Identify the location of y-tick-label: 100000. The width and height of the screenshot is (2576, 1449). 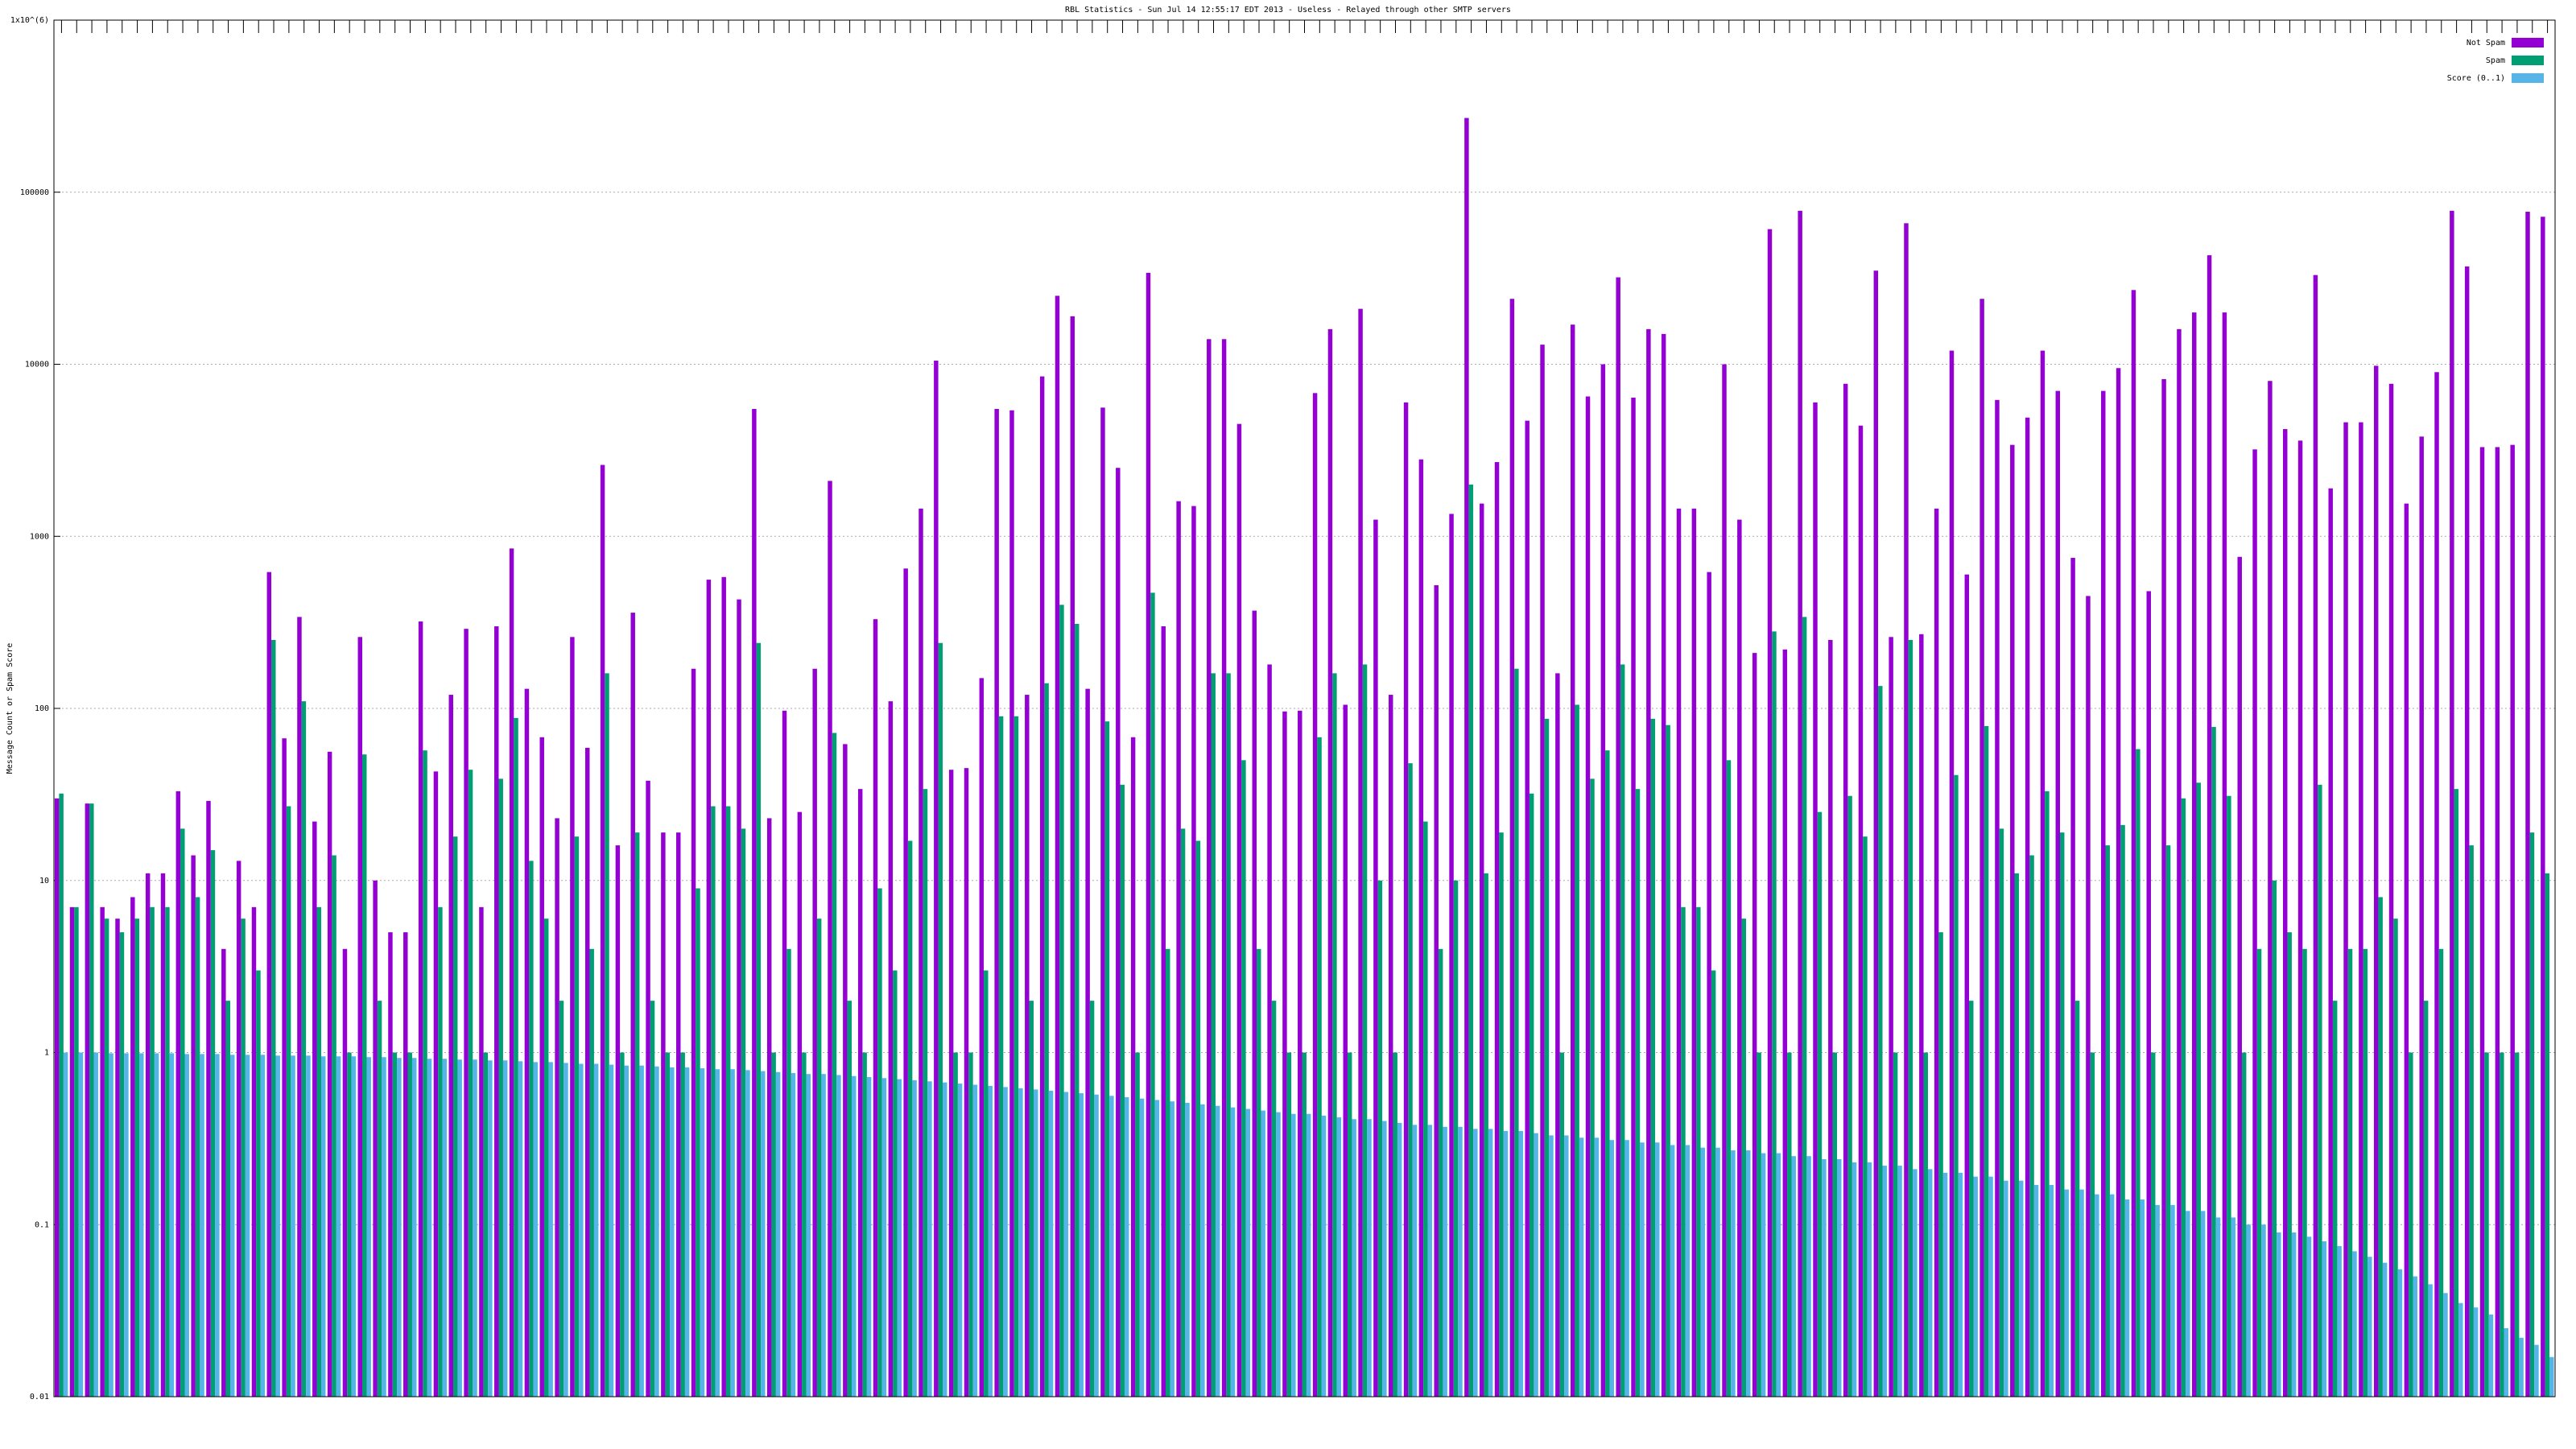
(34, 192).